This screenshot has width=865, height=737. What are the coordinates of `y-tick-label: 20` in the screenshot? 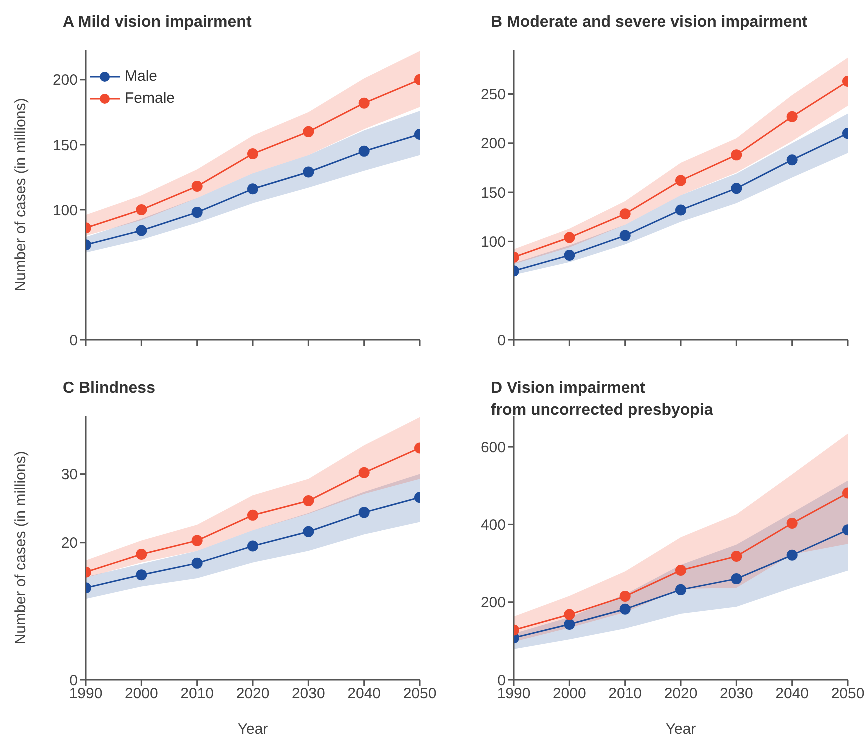 It's located at (69, 543).